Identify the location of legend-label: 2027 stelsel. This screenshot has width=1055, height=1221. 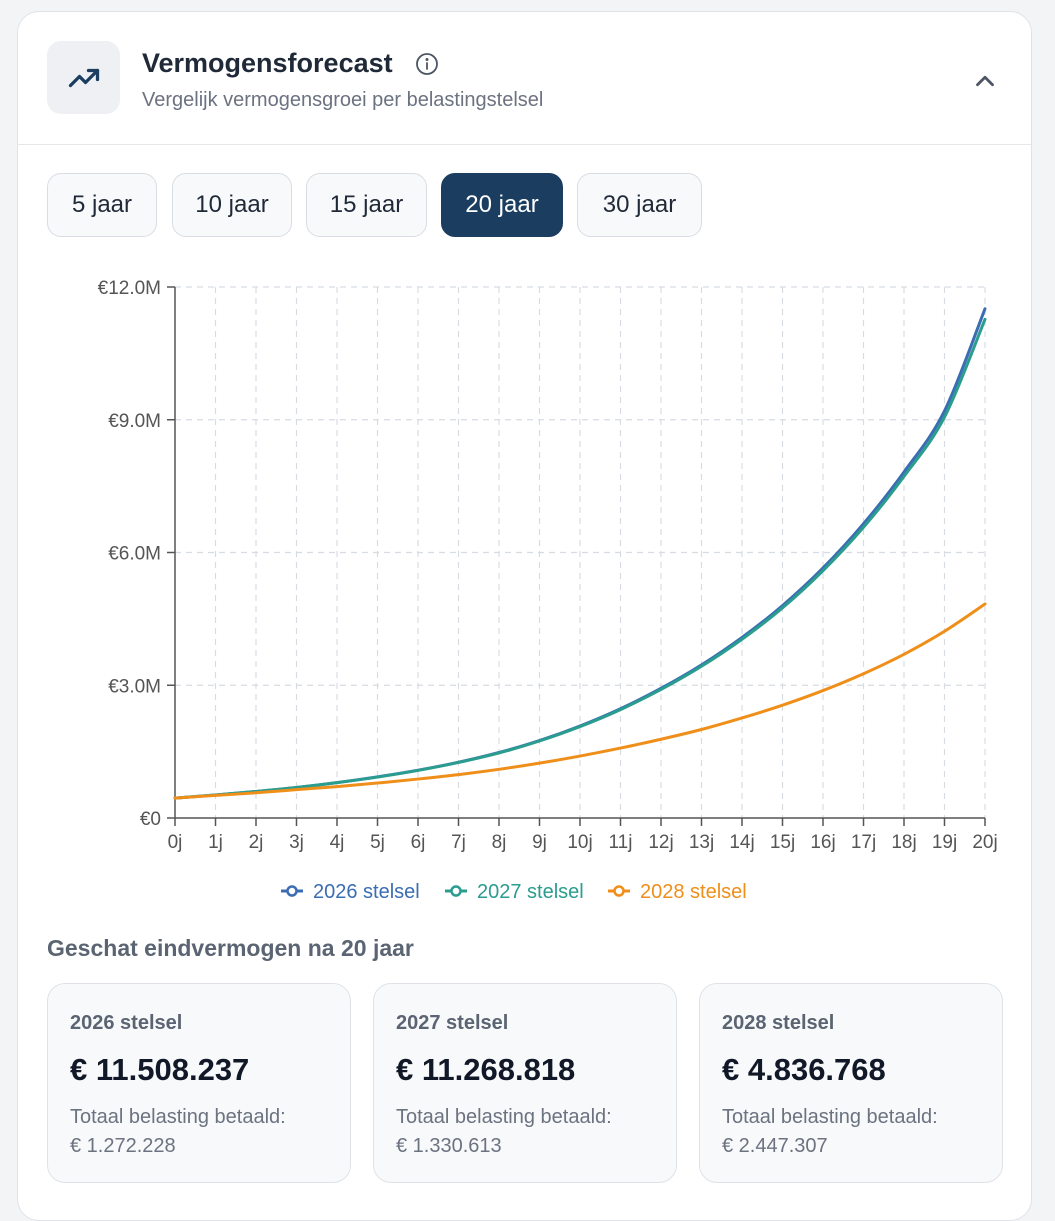
(530, 892).